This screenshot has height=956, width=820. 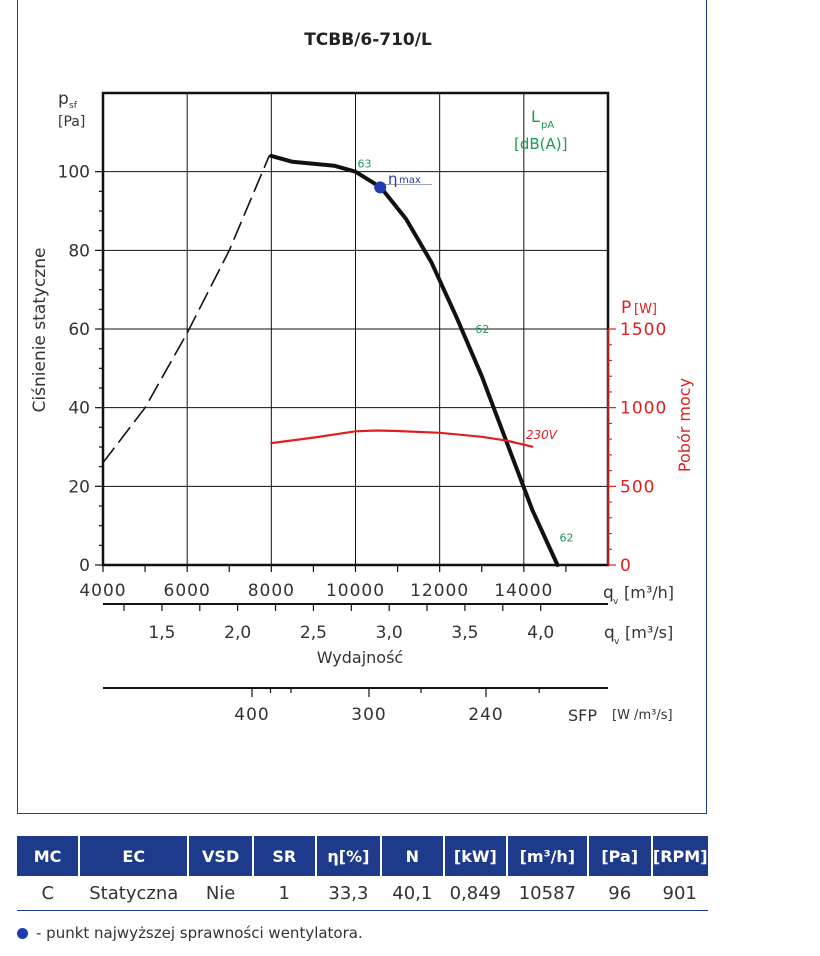 What do you see at coordinates (79, 487) in the screenshot?
I see `y-tick-label: 20` at bounding box center [79, 487].